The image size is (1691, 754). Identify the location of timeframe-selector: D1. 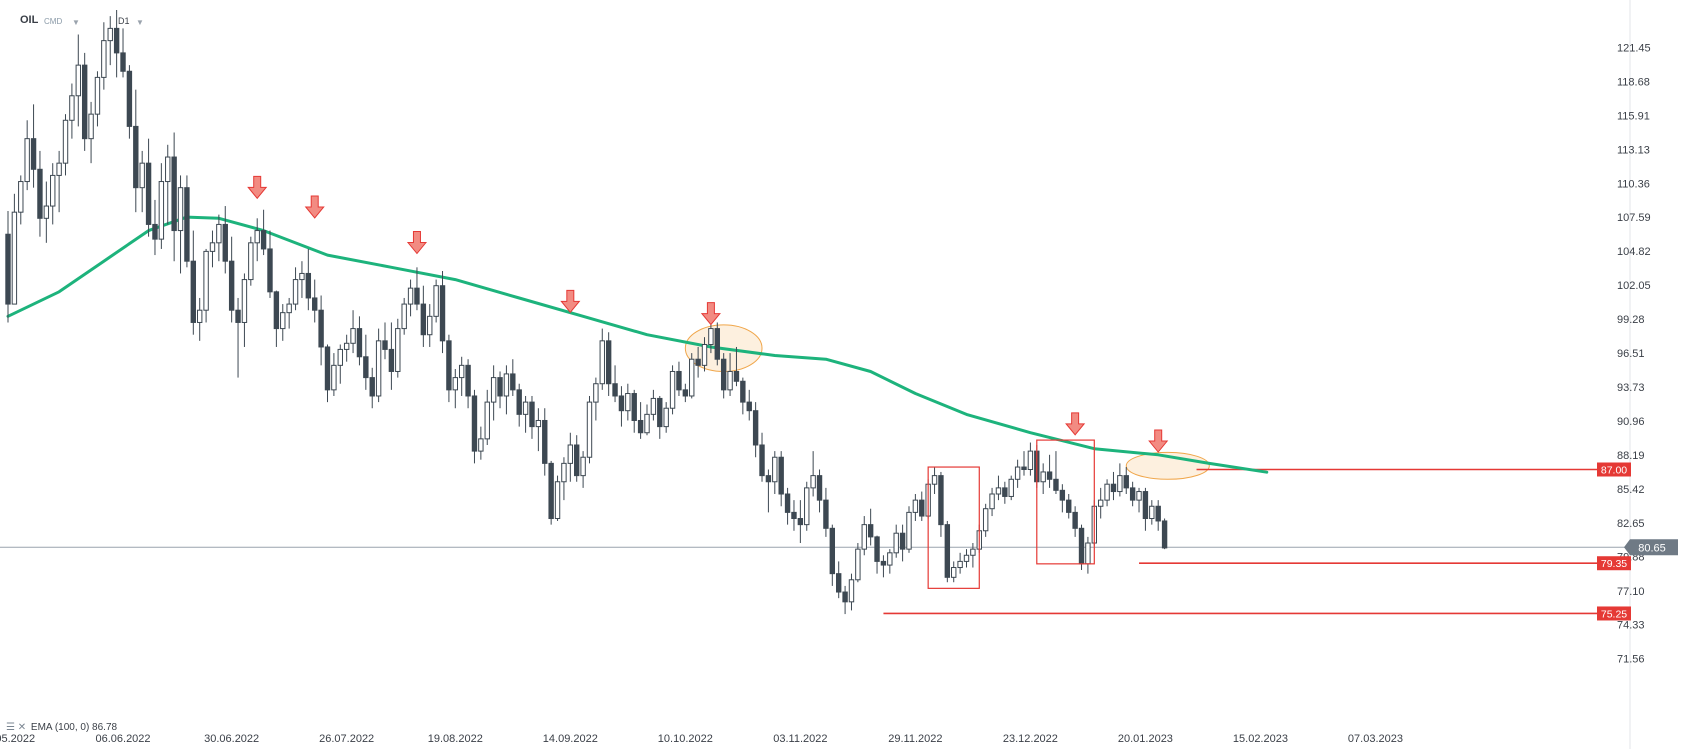
(124, 21).